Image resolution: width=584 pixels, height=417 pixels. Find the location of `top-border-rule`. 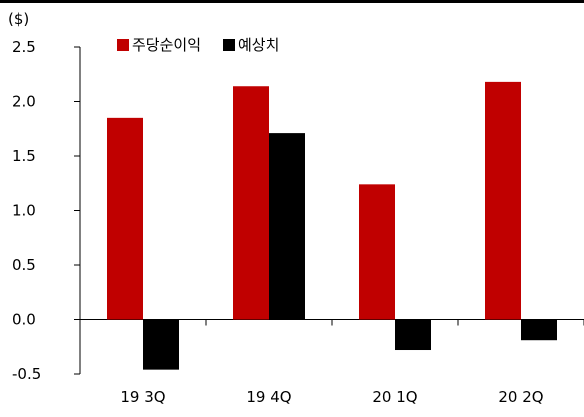

top-border-rule is located at coordinates (292, 1).